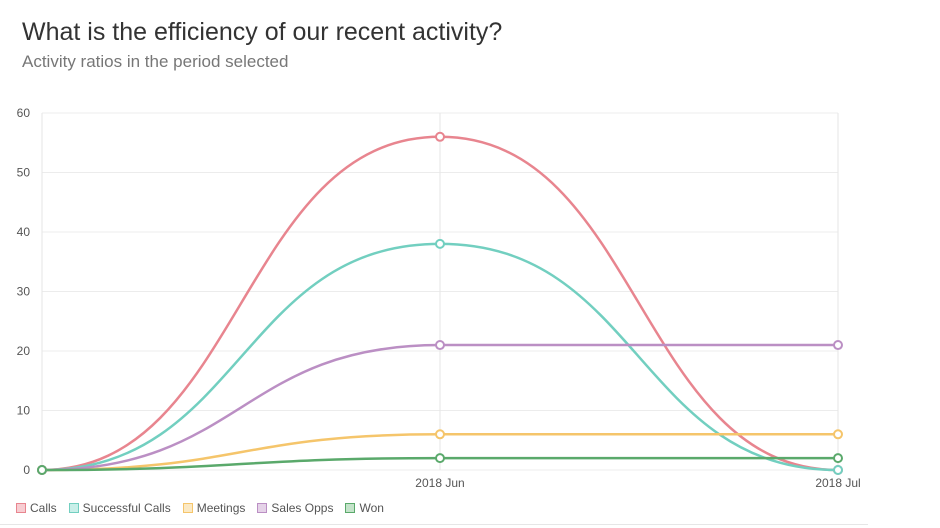 This screenshot has height=528, width=940. Describe the element at coordinates (126, 508) in the screenshot. I see `legend-label: Successful Calls` at that location.